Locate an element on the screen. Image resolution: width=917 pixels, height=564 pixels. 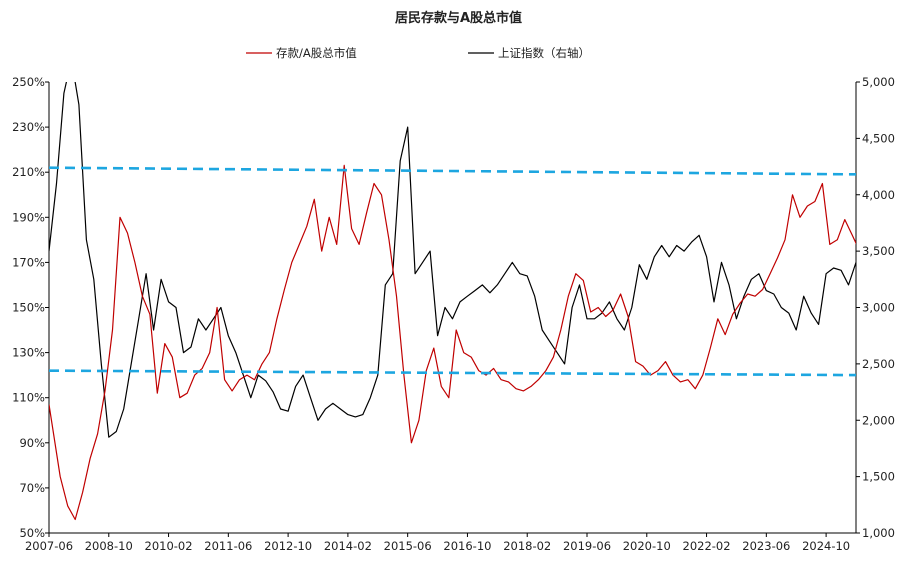
legend: 存款/A股总市值 上证指数（右轴） is located at coordinates (418, 53).